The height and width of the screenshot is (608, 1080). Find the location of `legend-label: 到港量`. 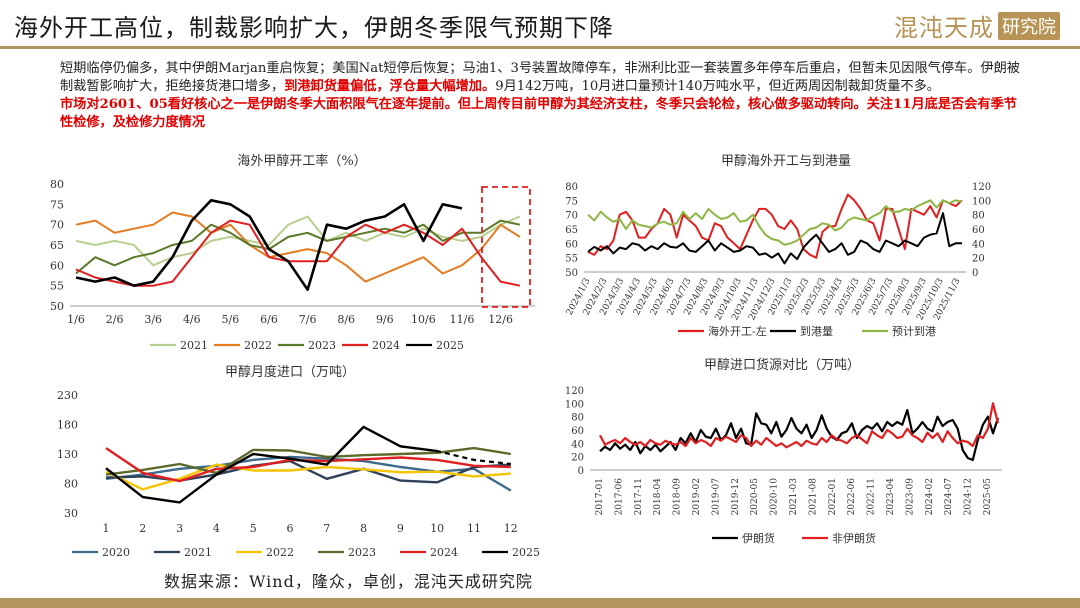

legend-label: 到港量 is located at coordinates (816, 331).